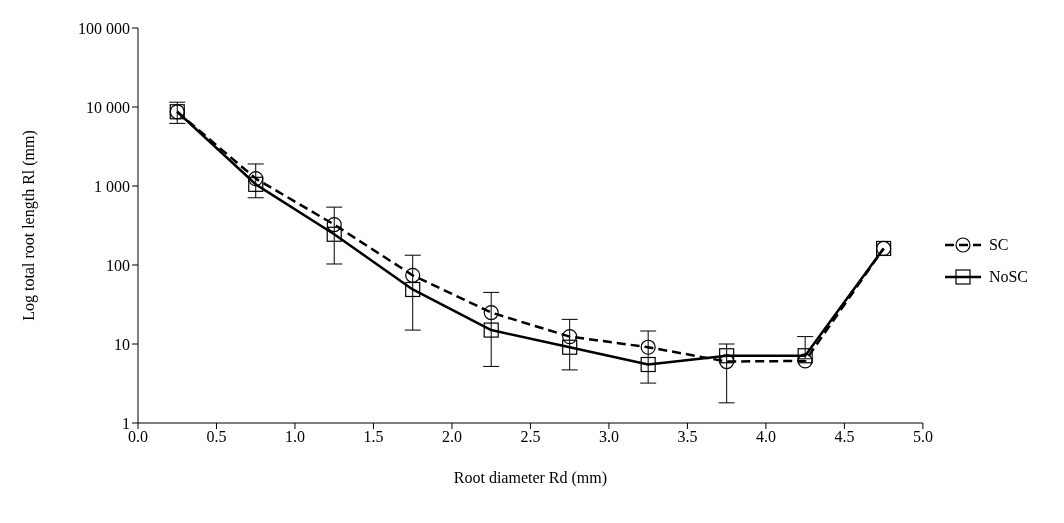 The width and height of the screenshot is (1064, 523). What do you see at coordinates (687, 437) in the screenshot?
I see `x-tick-label: 3.5` at bounding box center [687, 437].